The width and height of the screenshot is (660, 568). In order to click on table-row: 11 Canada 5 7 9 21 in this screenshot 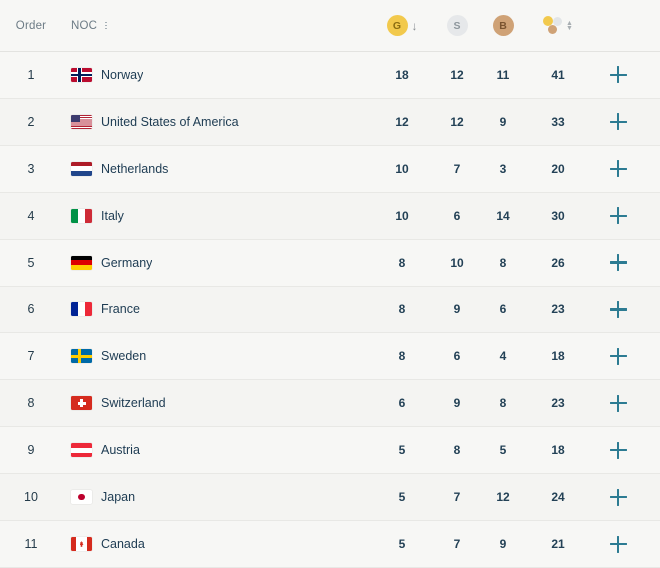, I will do `click(330, 544)`.